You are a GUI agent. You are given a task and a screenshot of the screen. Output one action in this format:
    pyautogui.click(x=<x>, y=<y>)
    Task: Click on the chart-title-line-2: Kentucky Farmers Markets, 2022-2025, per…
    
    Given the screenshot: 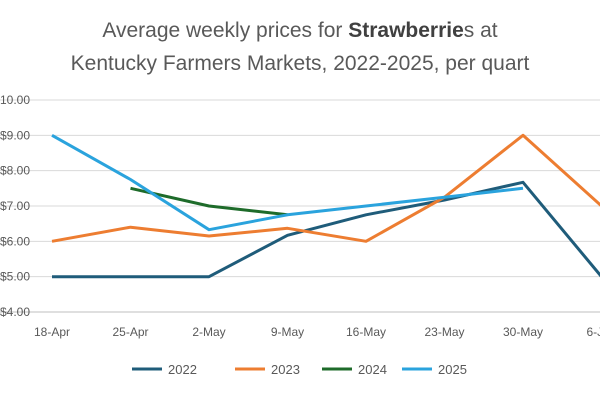 What is the action you would take?
    pyautogui.click(x=300, y=63)
    